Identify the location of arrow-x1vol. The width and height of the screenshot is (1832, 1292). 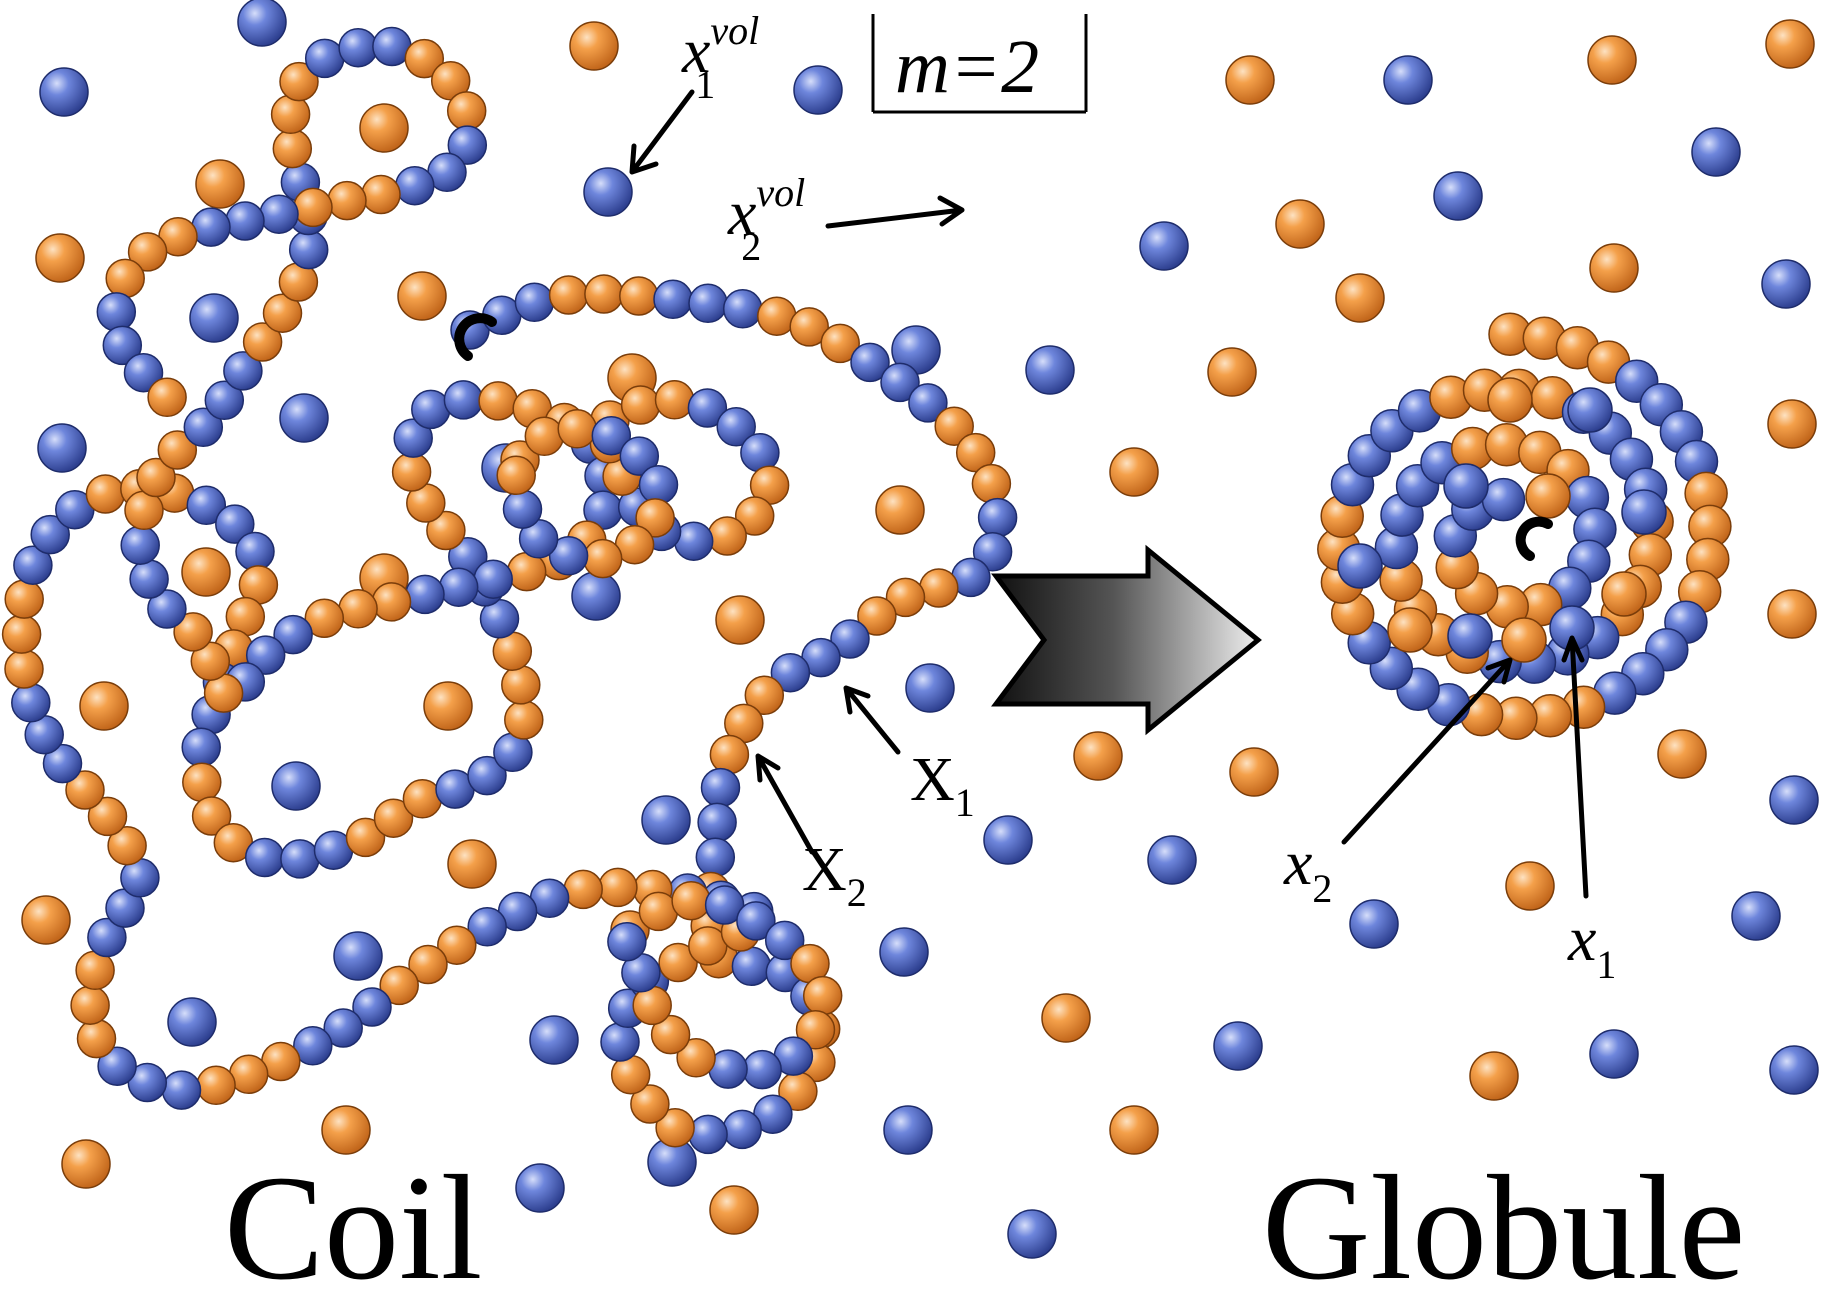
(662, 132).